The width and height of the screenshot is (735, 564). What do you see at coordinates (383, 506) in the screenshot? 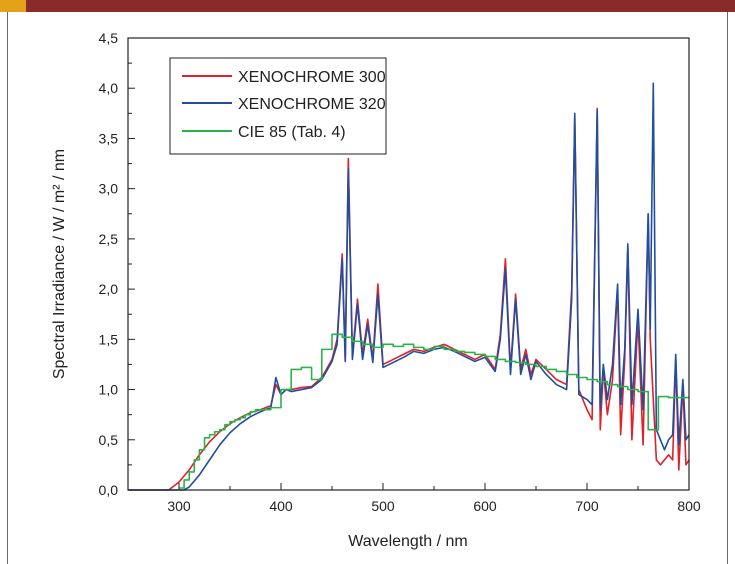
I see `x-tick-label: 500` at bounding box center [383, 506].